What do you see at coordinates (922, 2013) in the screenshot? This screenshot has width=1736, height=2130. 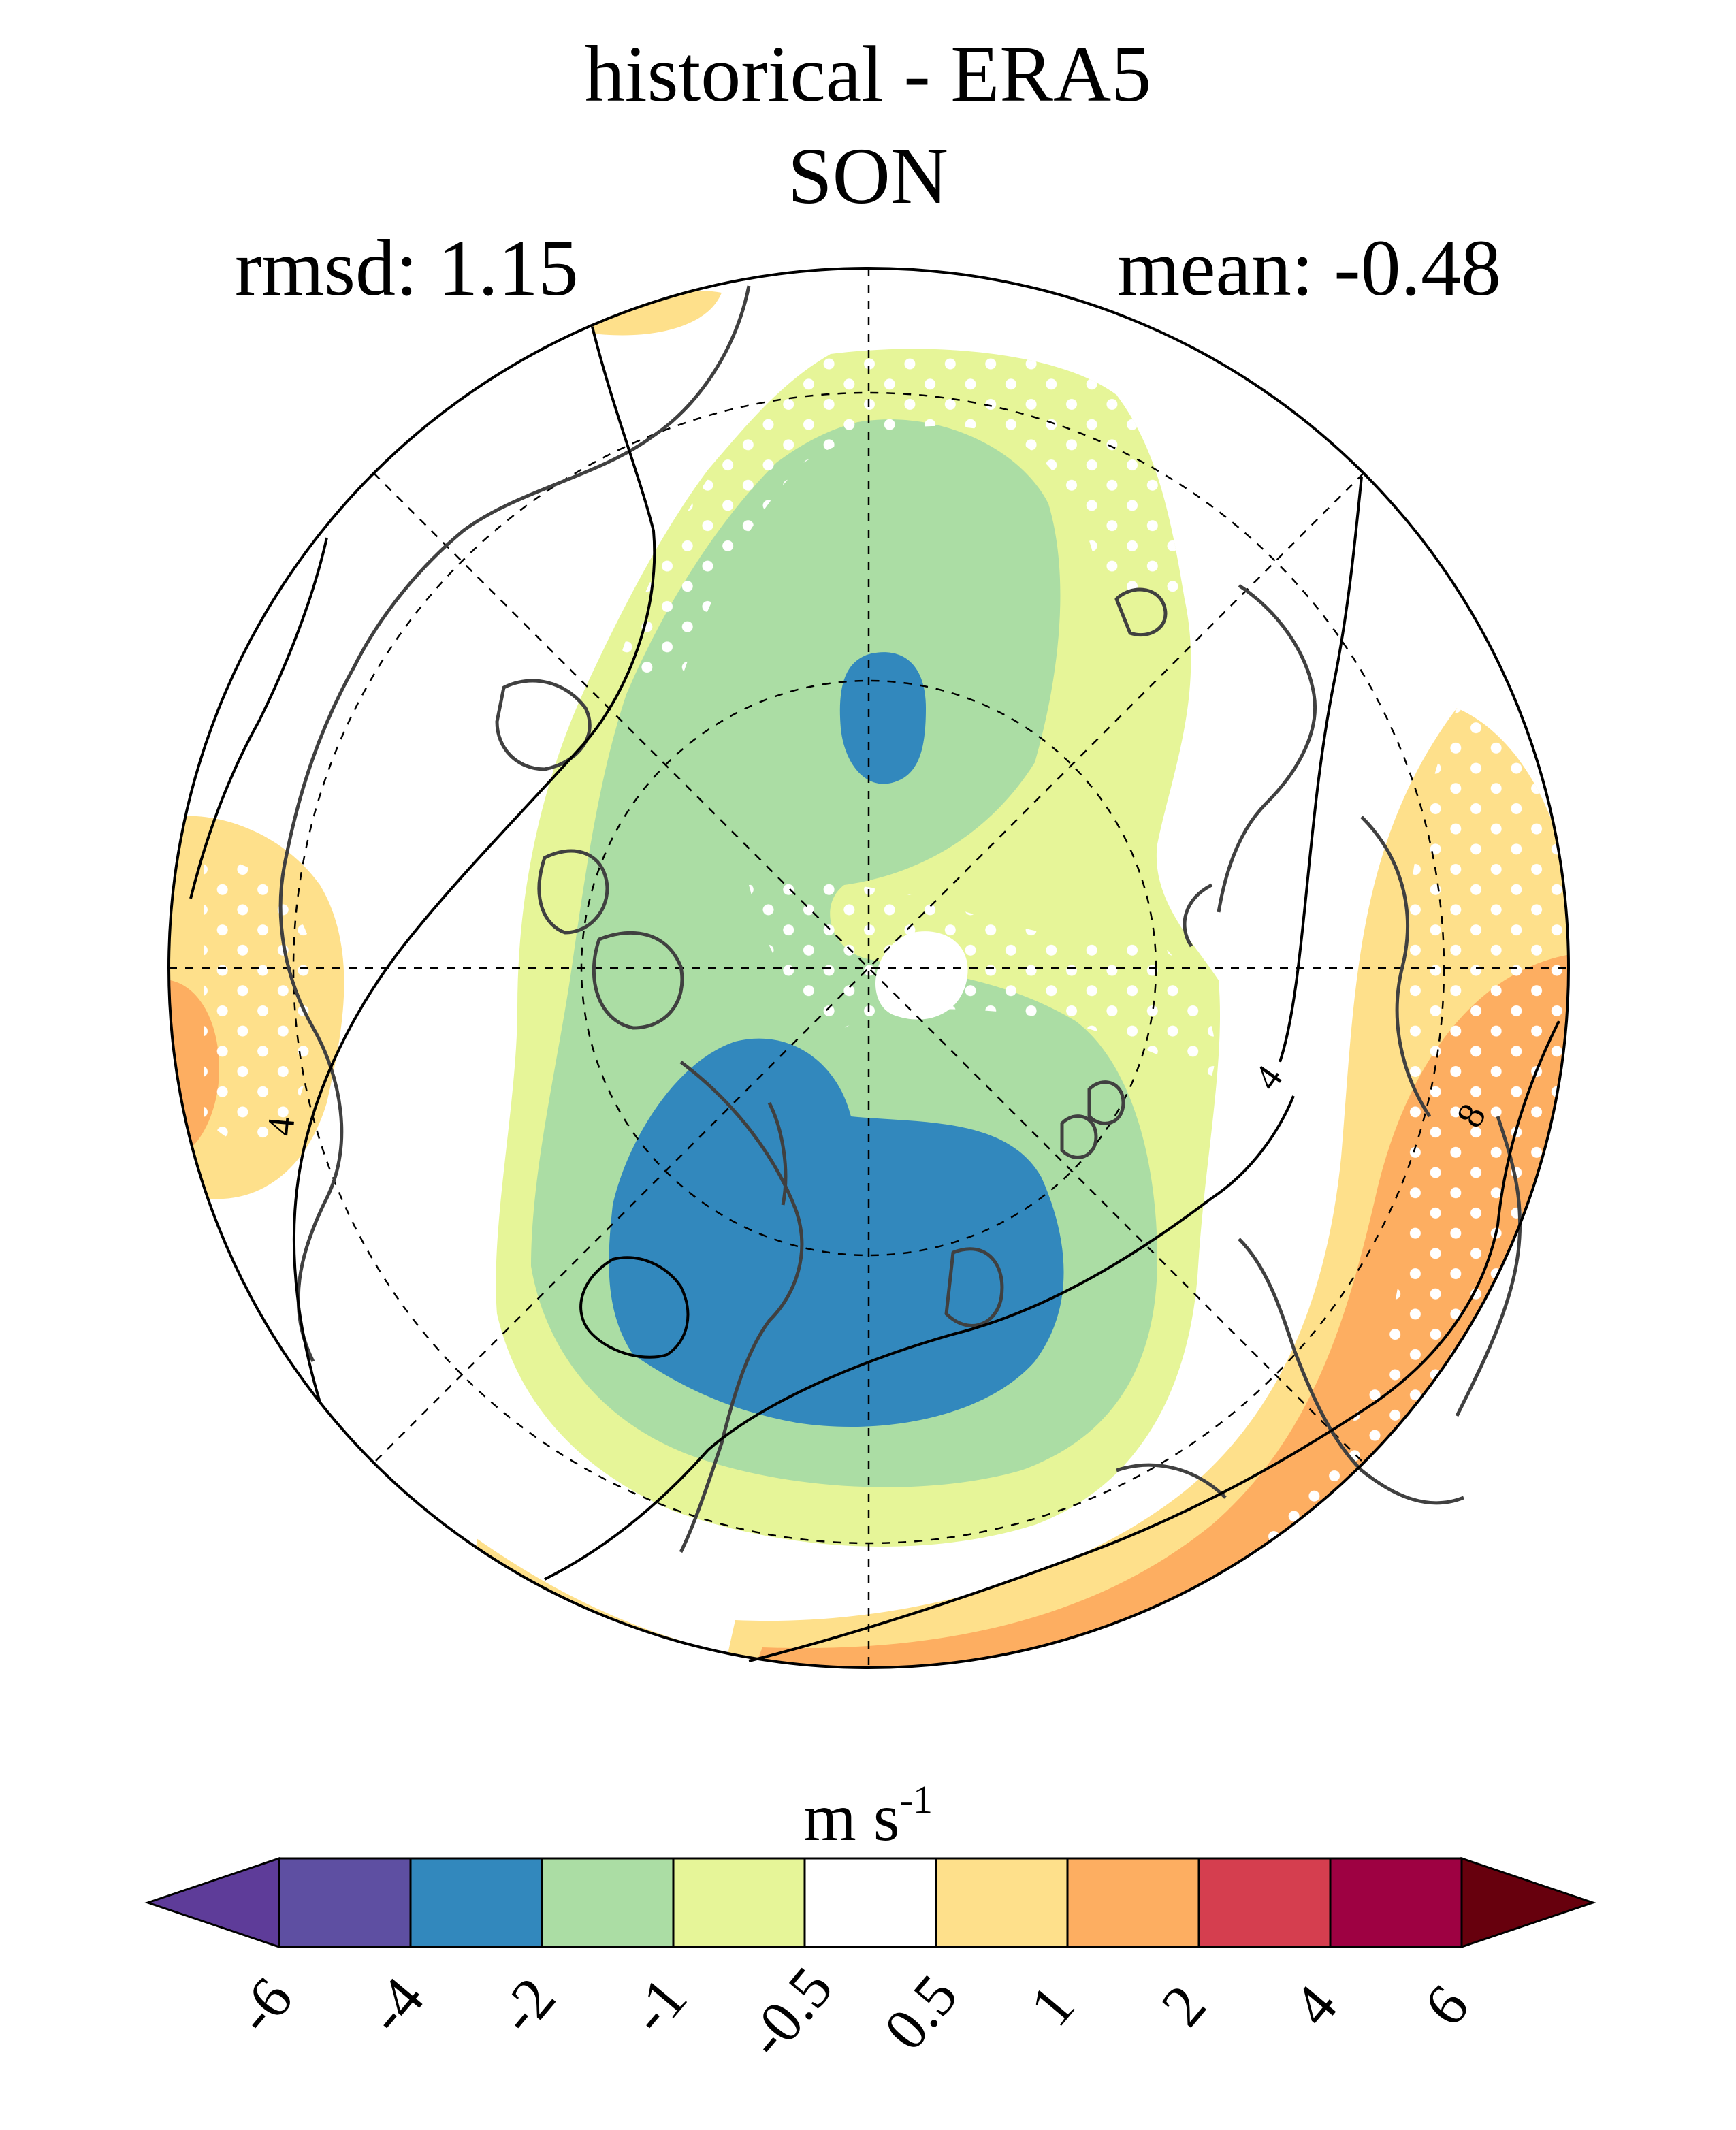 I see `tick-label: 0.5` at bounding box center [922, 2013].